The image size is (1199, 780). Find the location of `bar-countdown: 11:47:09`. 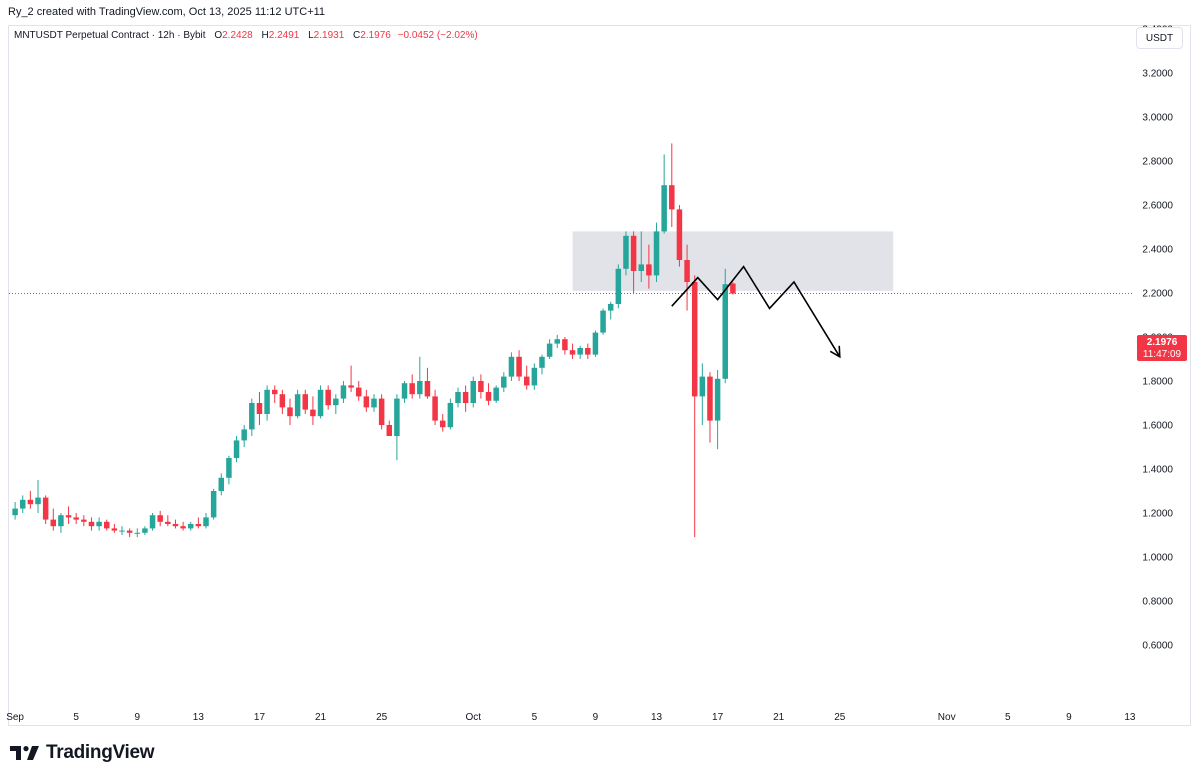

bar-countdown: 11:47:09 is located at coordinates (1162, 354).